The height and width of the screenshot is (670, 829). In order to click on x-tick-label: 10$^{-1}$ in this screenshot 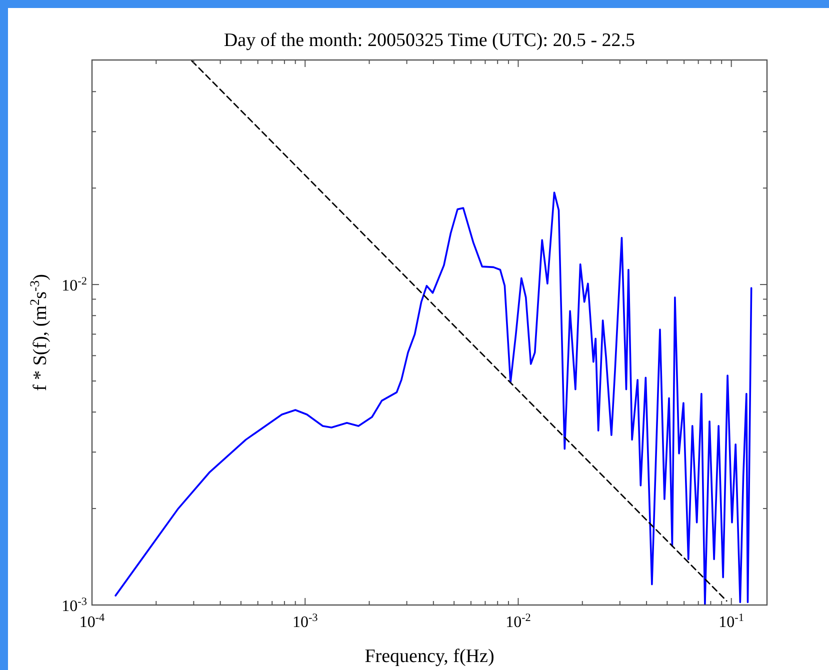, I will do `click(731, 621)`.